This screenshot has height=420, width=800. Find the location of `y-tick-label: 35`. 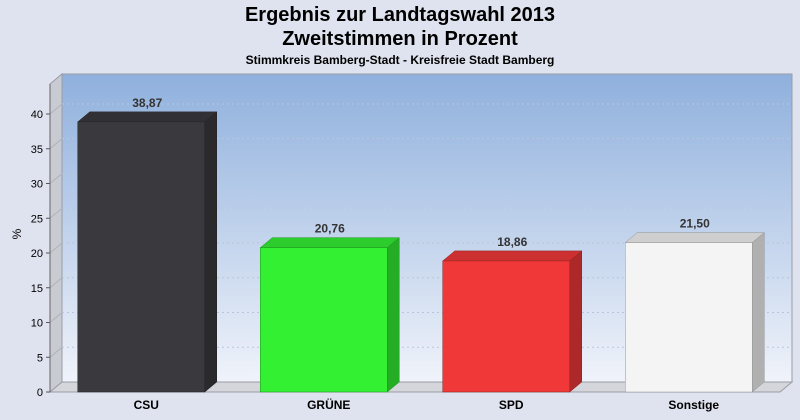

y-tick-label: 35 is located at coordinates (37, 150).